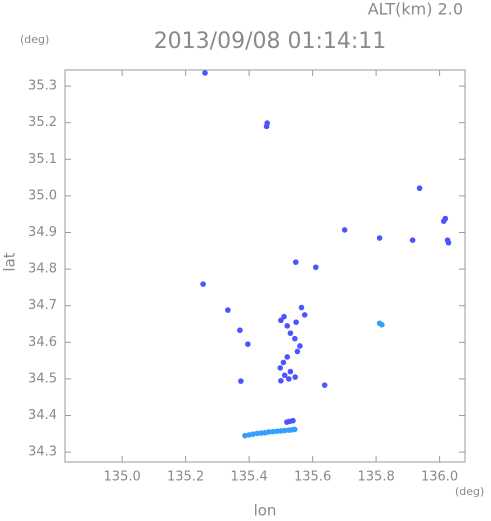 This screenshot has width=491, height=521. I want to click on x-tick-label: 136.0, so click(439, 477).